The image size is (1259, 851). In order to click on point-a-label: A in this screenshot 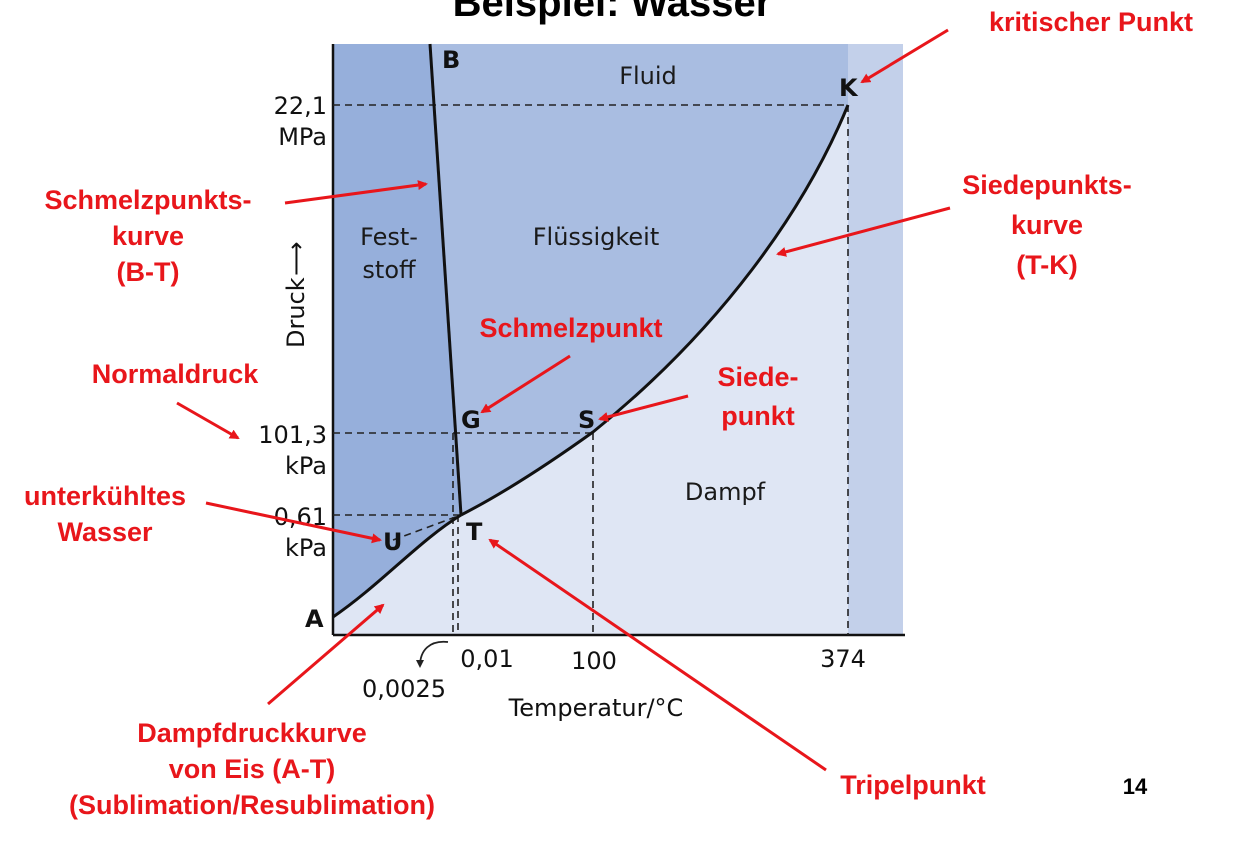, I will do `click(314, 619)`.